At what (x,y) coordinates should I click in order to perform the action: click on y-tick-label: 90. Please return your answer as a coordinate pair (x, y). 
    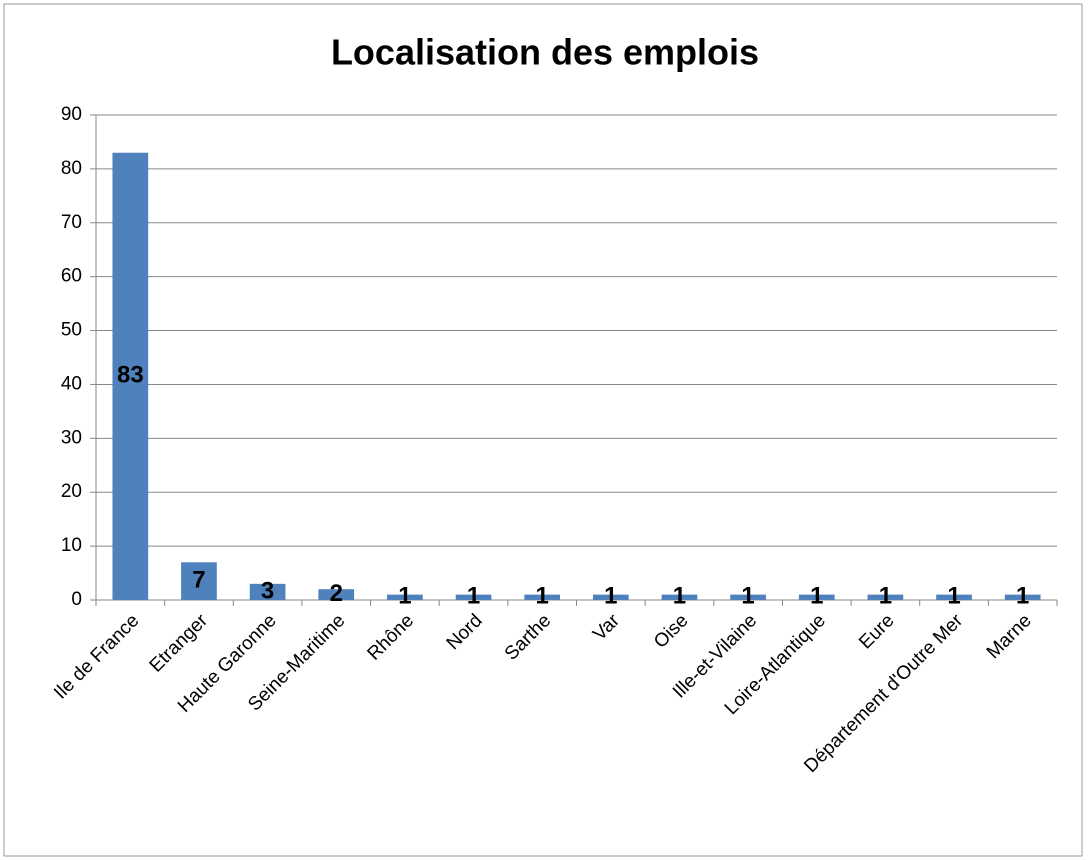
    Looking at the image, I should click on (71, 114).